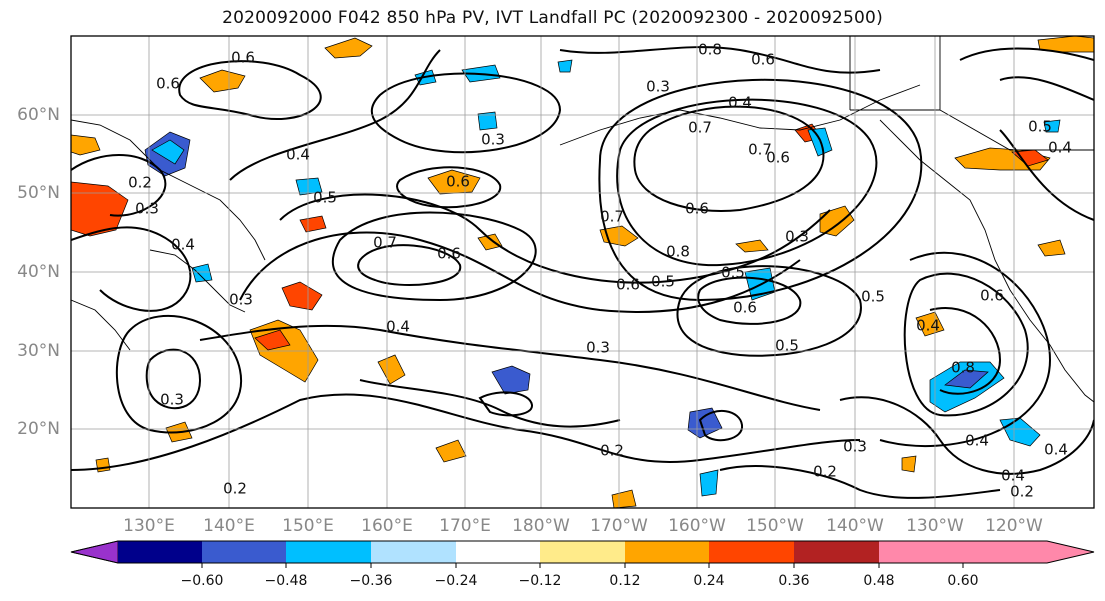  What do you see at coordinates (286, 581) in the screenshot?
I see `colorbar-tick-label: −0.48` at bounding box center [286, 581].